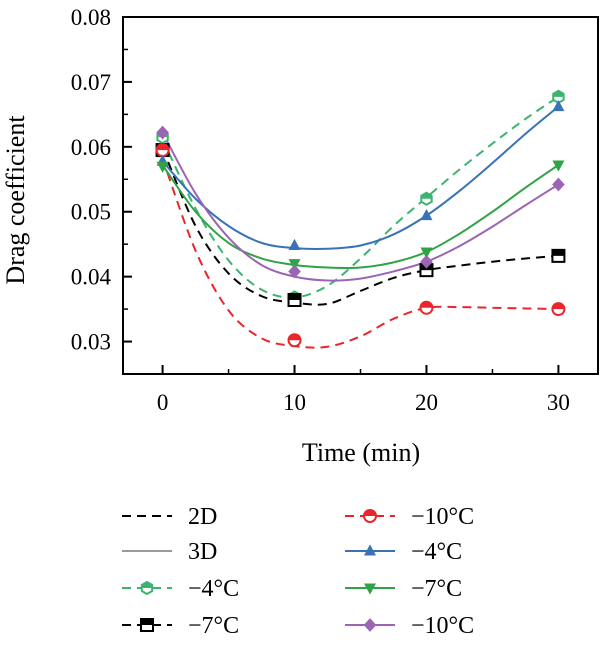  Describe the element at coordinates (213, 626) in the screenshot. I see `legend-entry-2d-1-label: −7°C` at that location.